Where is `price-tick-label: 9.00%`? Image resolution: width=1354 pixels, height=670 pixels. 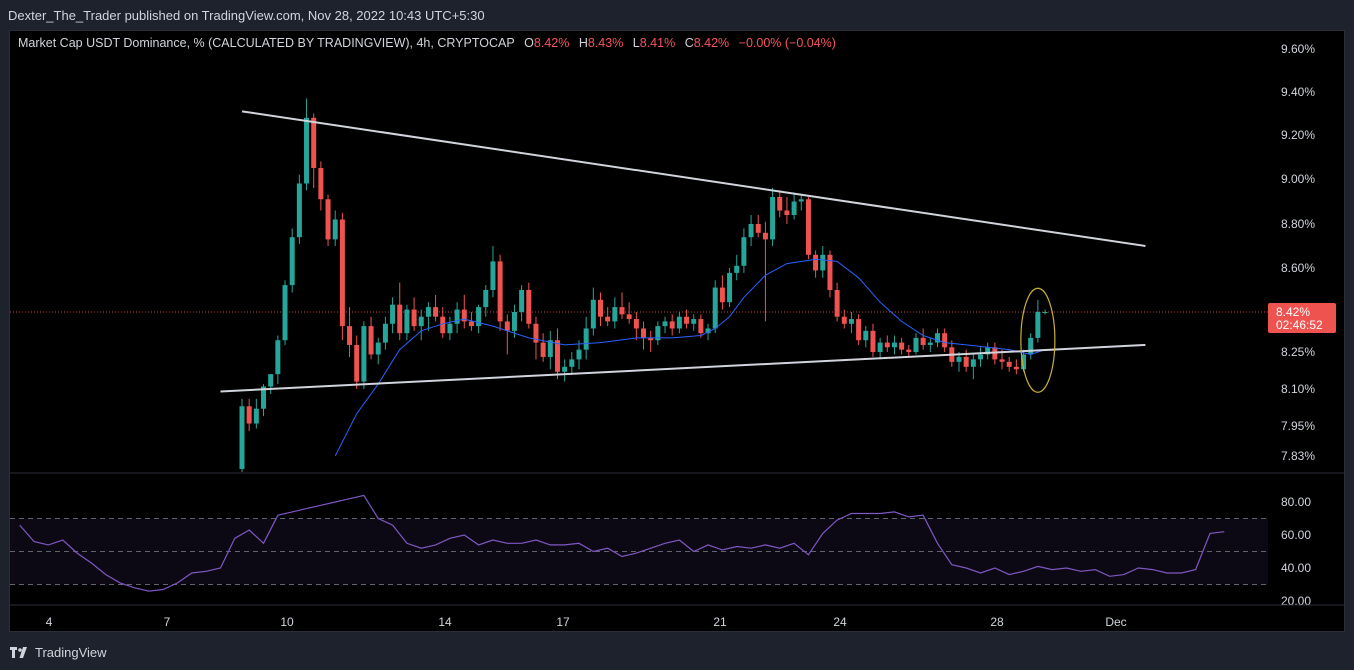
price-tick-label: 9.00% is located at coordinates (1298, 179).